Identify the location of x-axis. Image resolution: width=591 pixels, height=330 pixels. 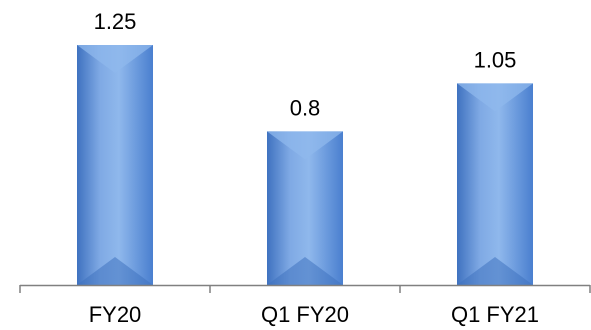
(305, 288).